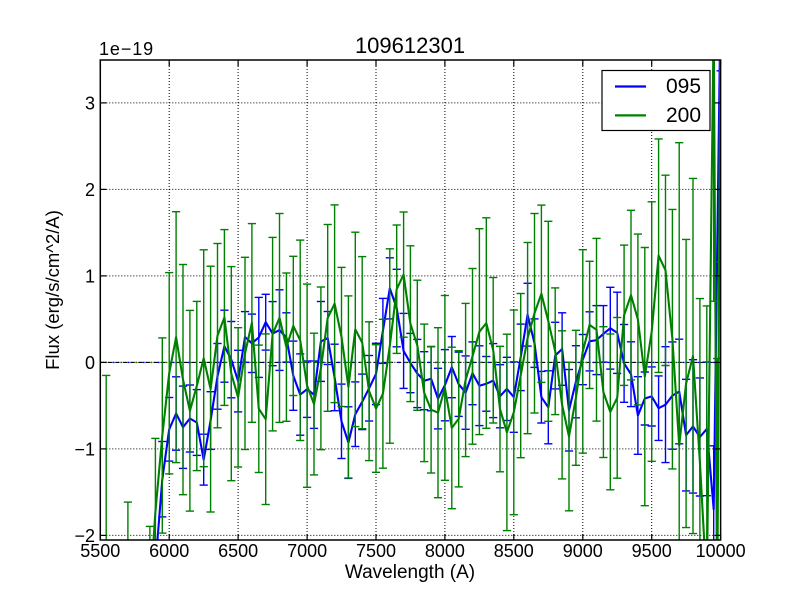  What do you see at coordinates (683, 115) in the screenshot?
I see `svg-text: 200` at bounding box center [683, 115].